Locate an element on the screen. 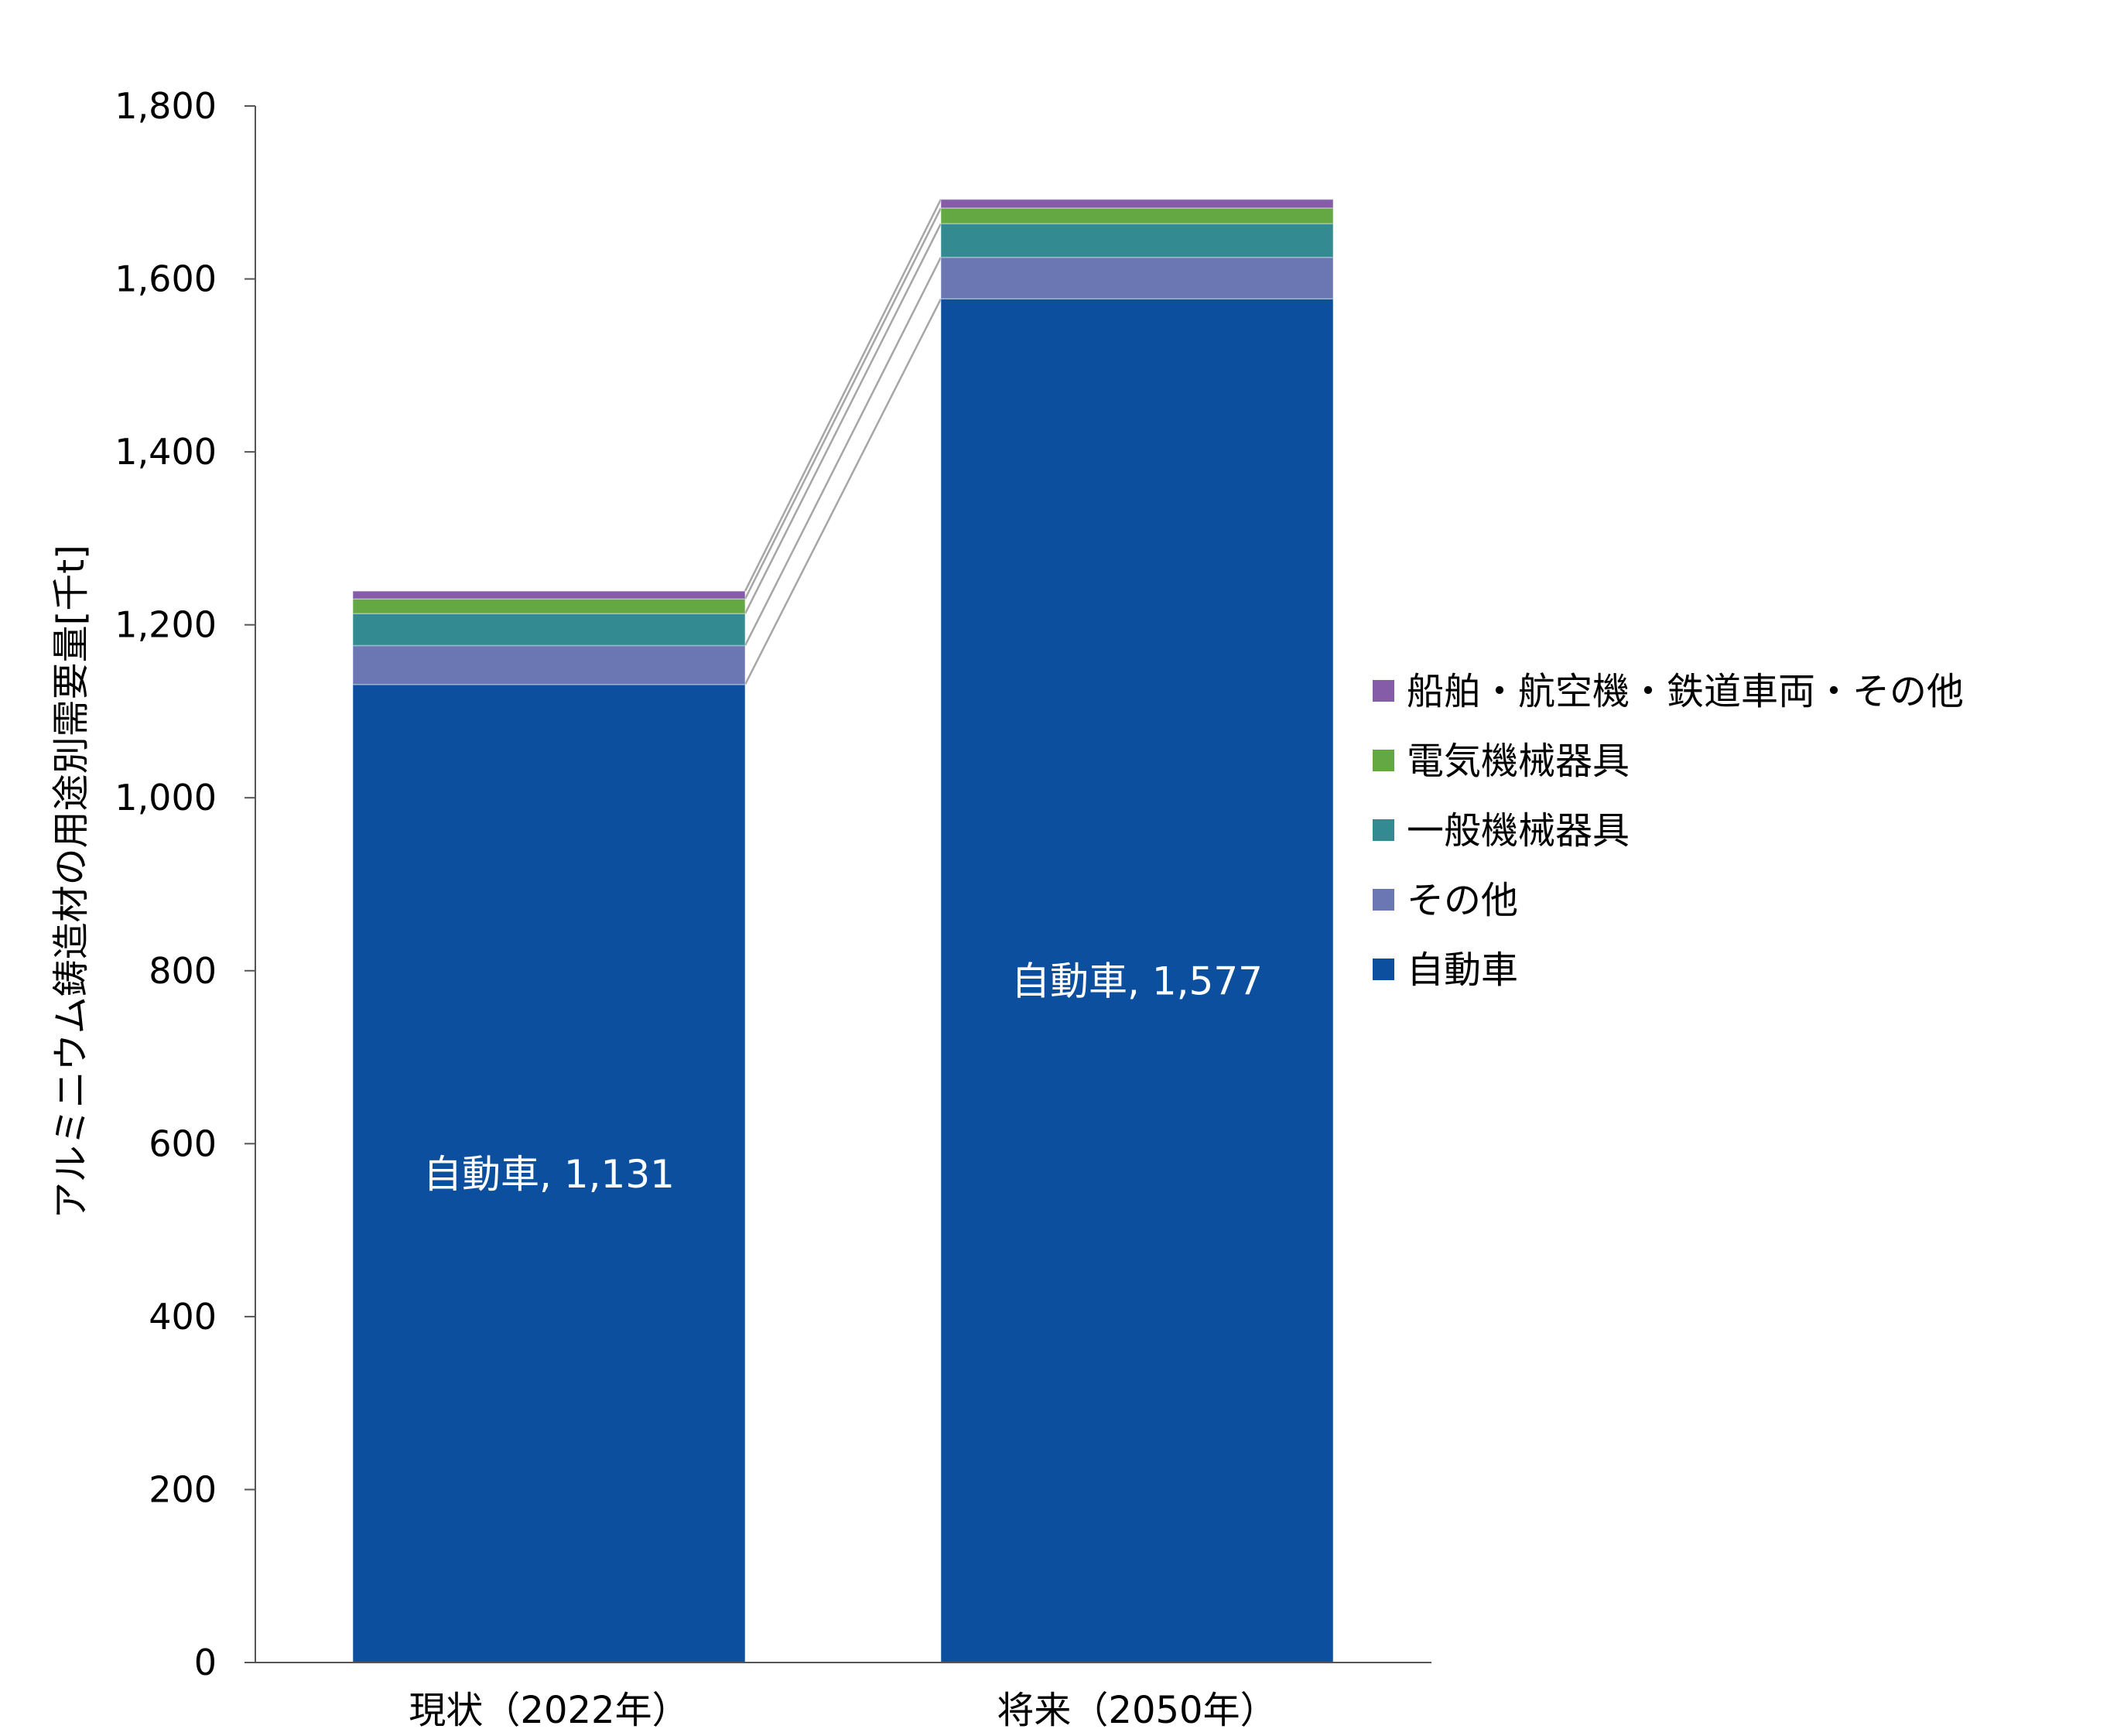 The width and height of the screenshot is (2117, 1736). x-tick-label: 現状（2022年） is located at coordinates (549, 1710).